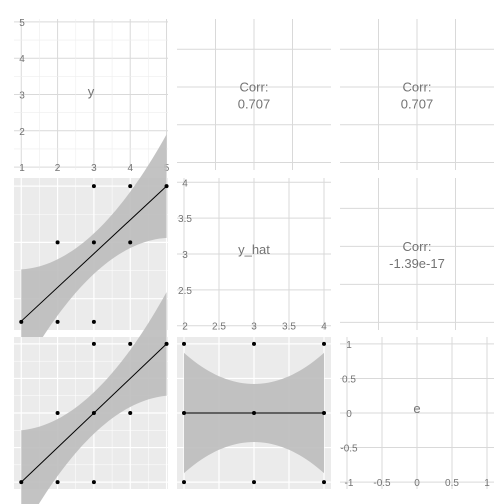  What do you see at coordinates (91, 91) in the screenshot?
I see `diagonal-label-y: y` at bounding box center [91, 91].